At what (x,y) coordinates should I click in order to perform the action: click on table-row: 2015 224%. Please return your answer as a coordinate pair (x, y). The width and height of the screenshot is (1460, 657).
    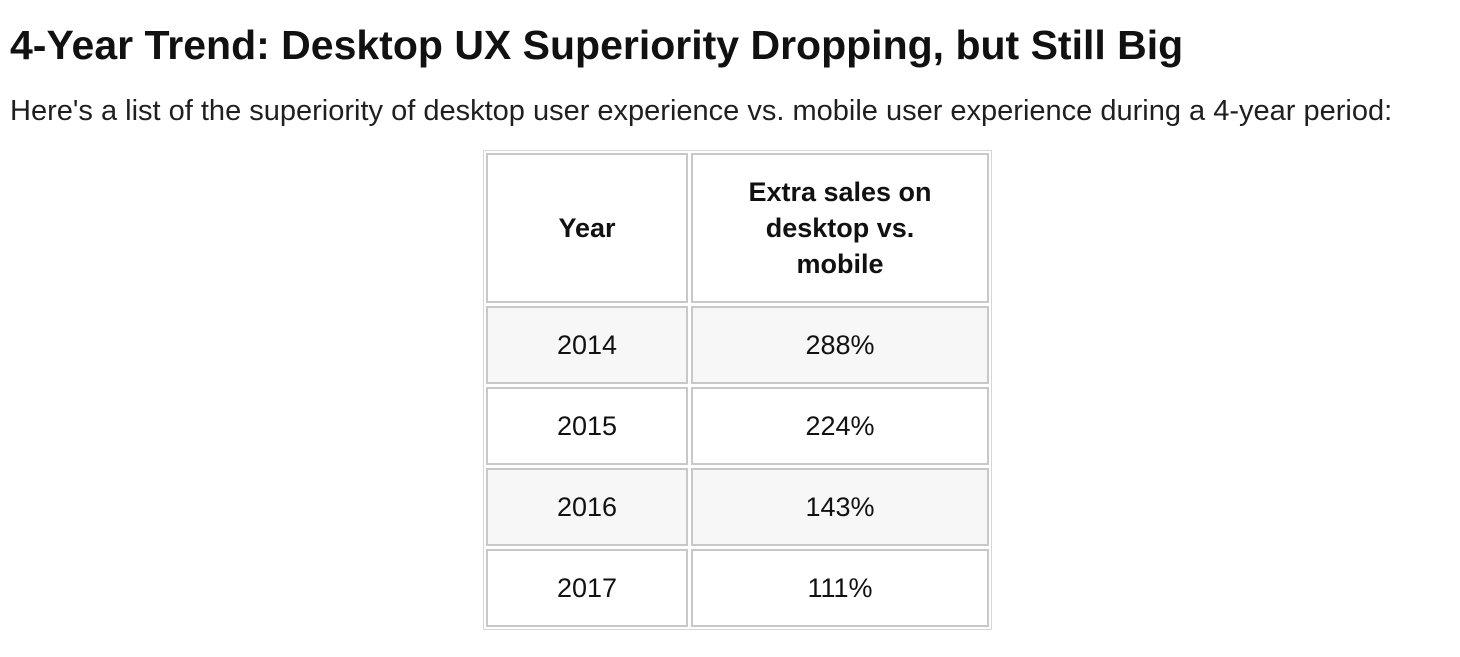
    Looking at the image, I should click on (737, 426).